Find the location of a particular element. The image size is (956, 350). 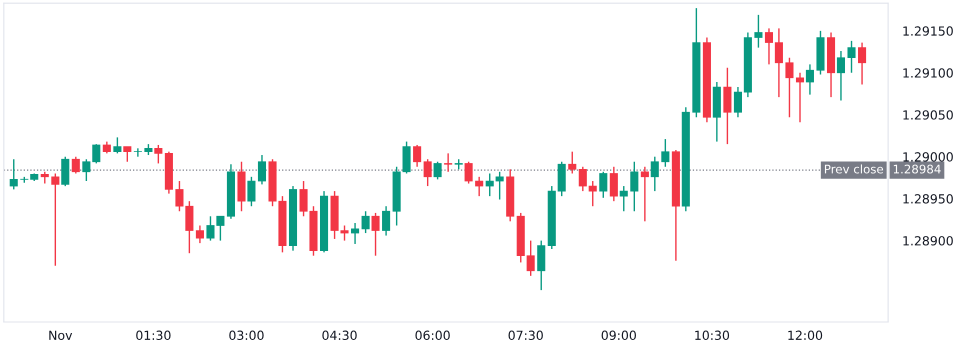

x-tick-label: 10:30 is located at coordinates (712, 335).